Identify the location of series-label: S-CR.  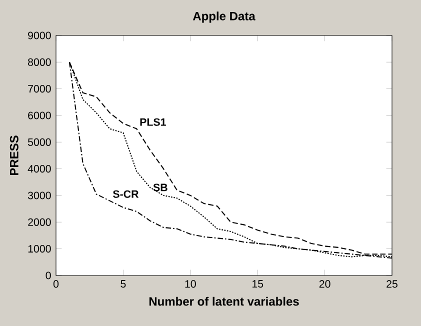
(126, 194).